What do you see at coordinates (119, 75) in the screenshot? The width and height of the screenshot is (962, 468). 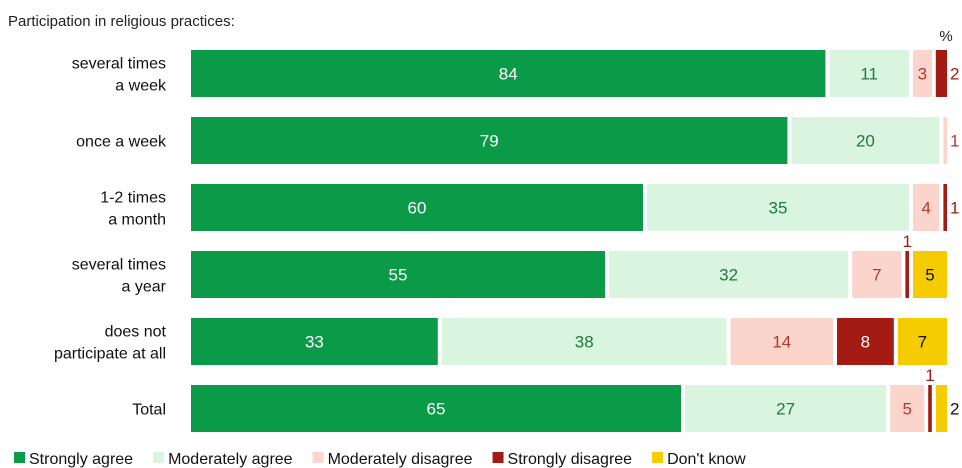 I see `category-label: several times a week` at bounding box center [119, 75].